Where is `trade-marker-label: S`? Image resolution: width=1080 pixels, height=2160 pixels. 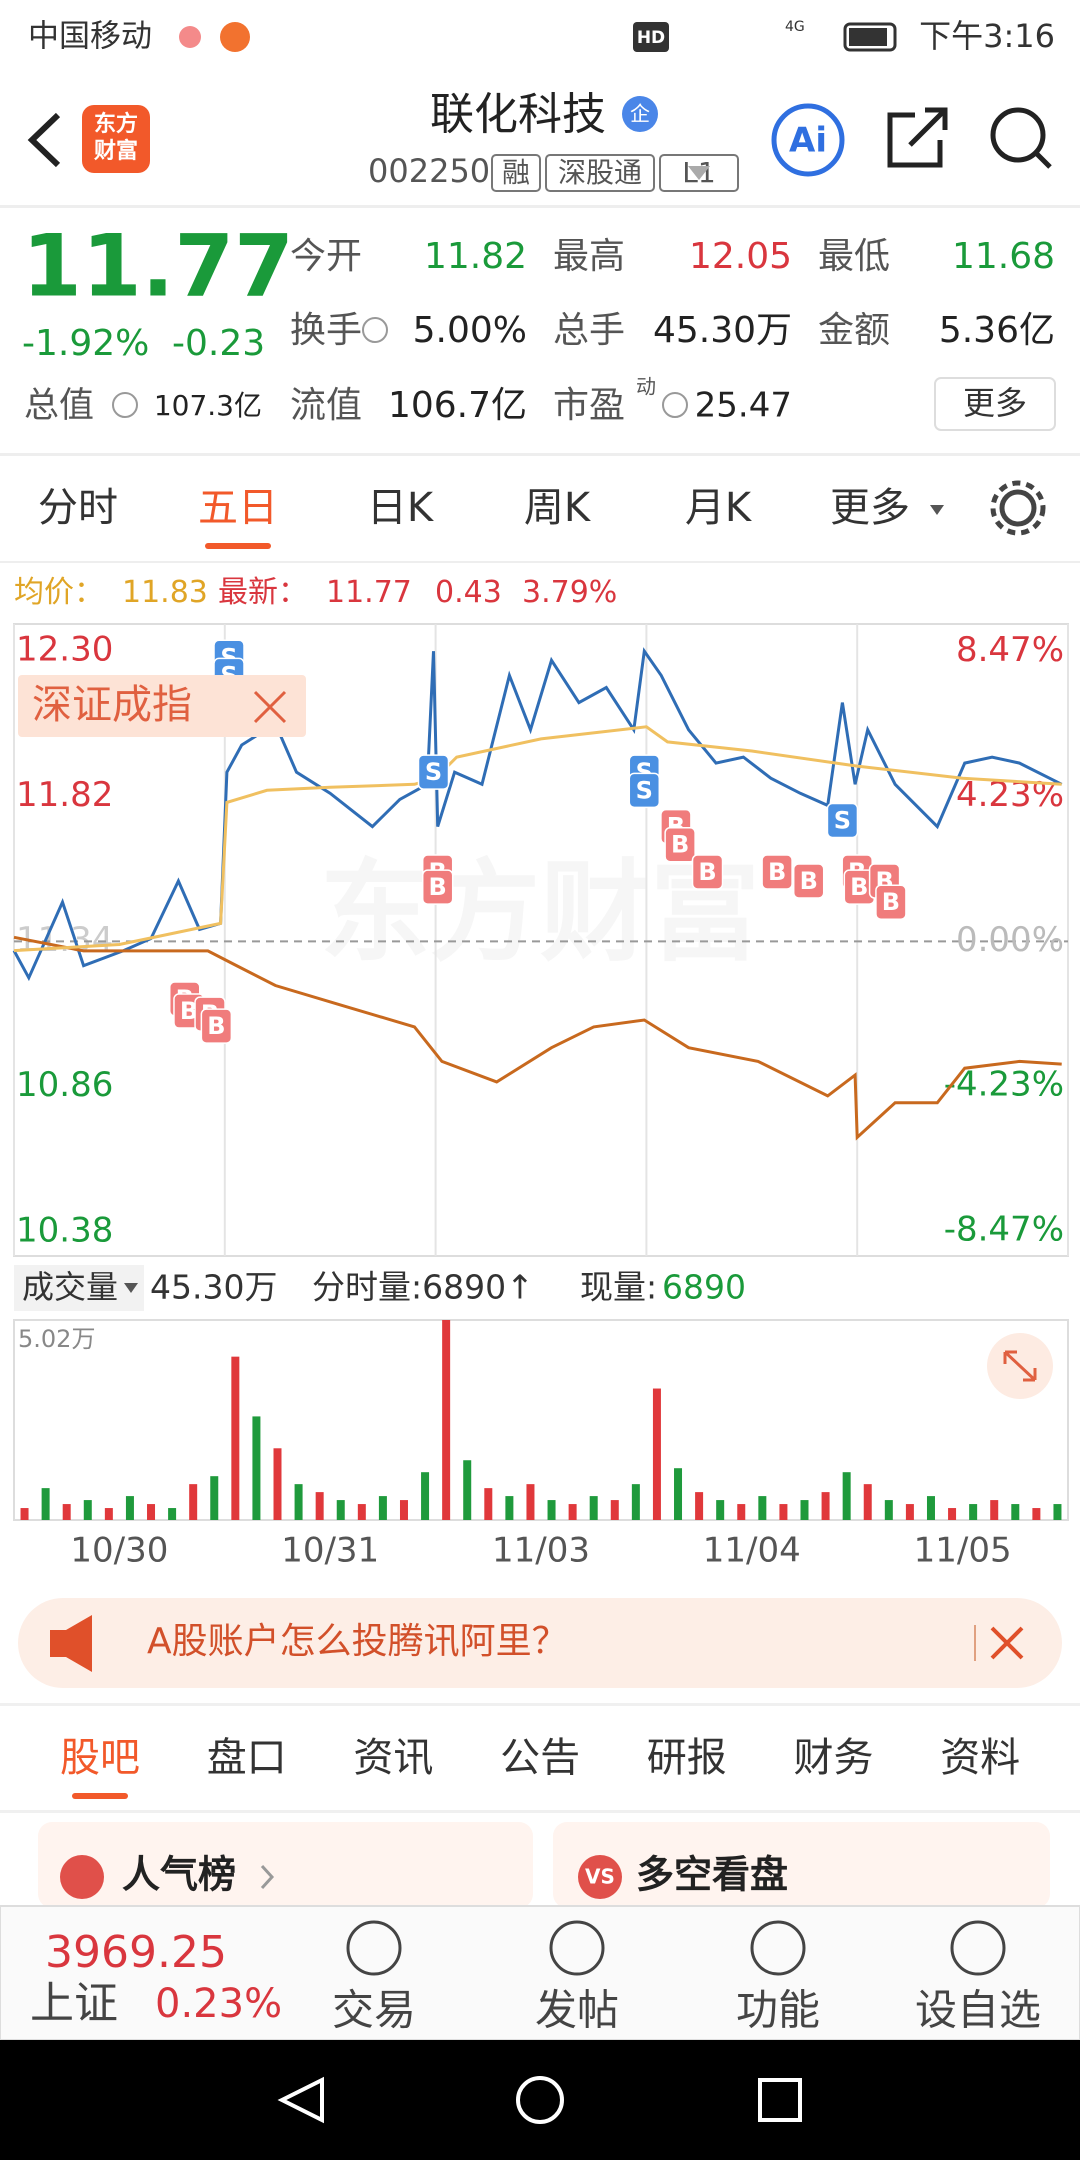 trade-marker-label: S is located at coordinates (433, 772).